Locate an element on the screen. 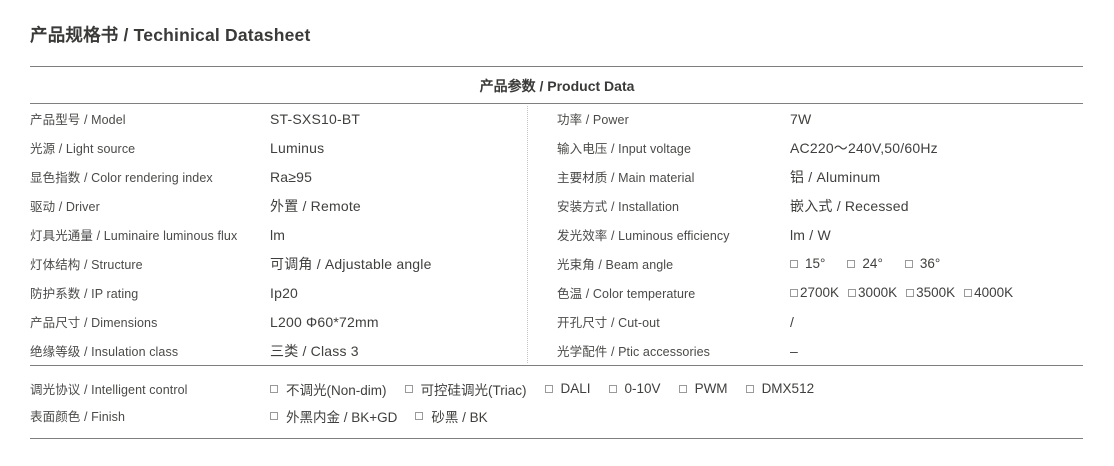 This screenshot has height=466, width=1114. option-cct-4000k: 4000K is located at coordinates (988, 292).